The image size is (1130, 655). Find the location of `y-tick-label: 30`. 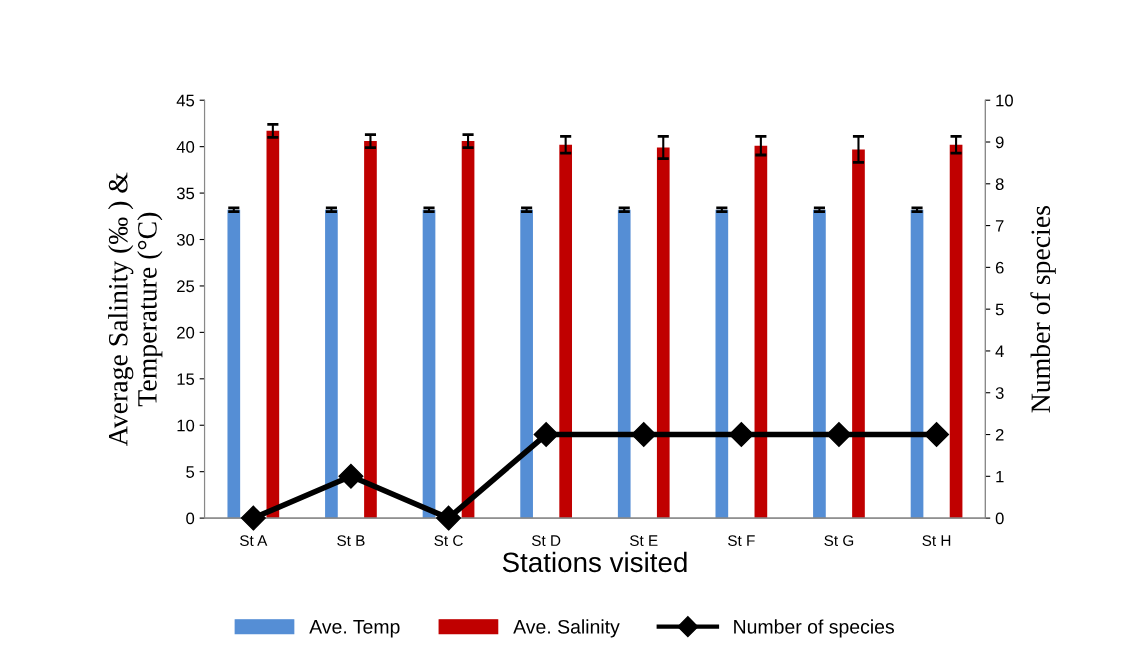

y-tick-label: 30 is located at coordinates (185, 239).